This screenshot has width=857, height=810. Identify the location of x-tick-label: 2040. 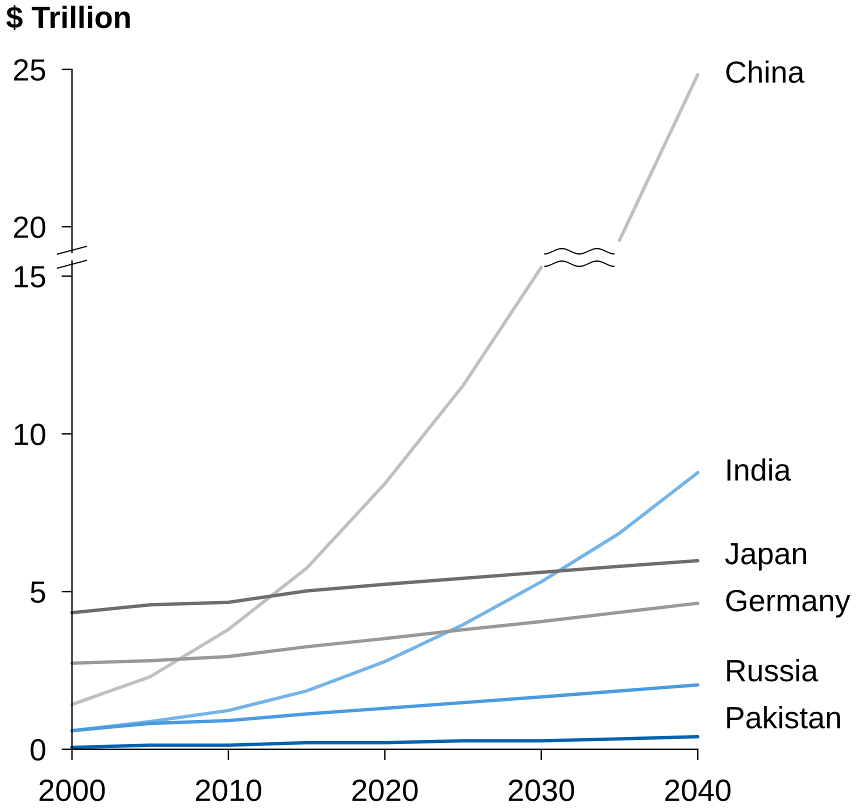
(697, 791).